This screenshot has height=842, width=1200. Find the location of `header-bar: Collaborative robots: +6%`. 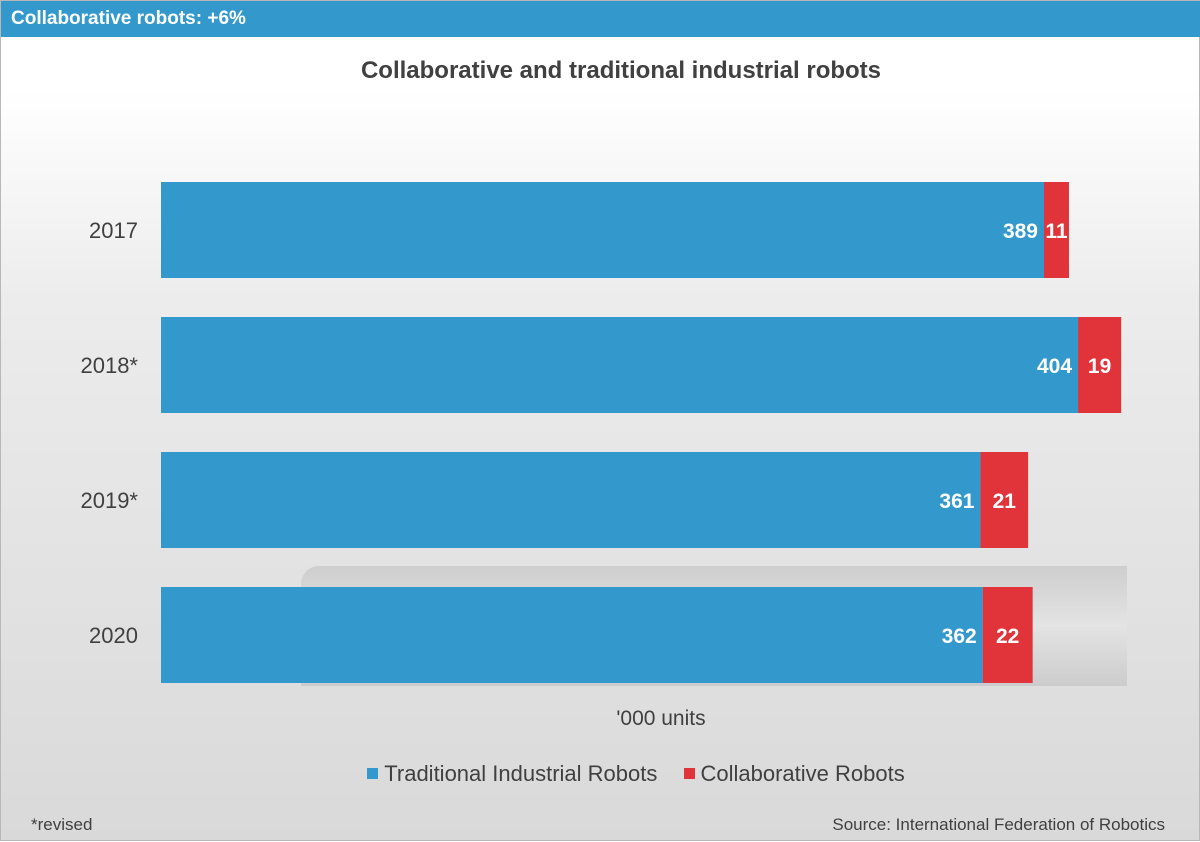

header-bar: Collaborative robots: +6% is located at coordinates (600, 19).